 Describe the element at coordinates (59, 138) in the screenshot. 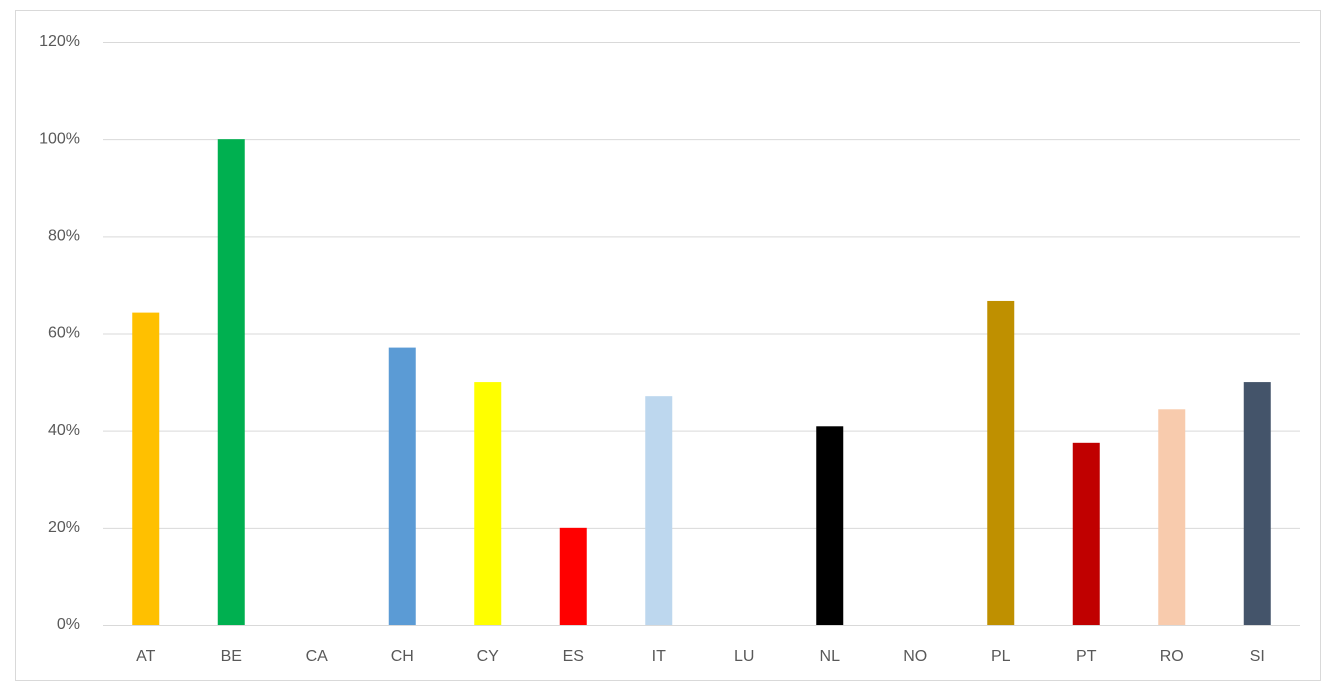

I see `y-tick-label: 100%` at that location.